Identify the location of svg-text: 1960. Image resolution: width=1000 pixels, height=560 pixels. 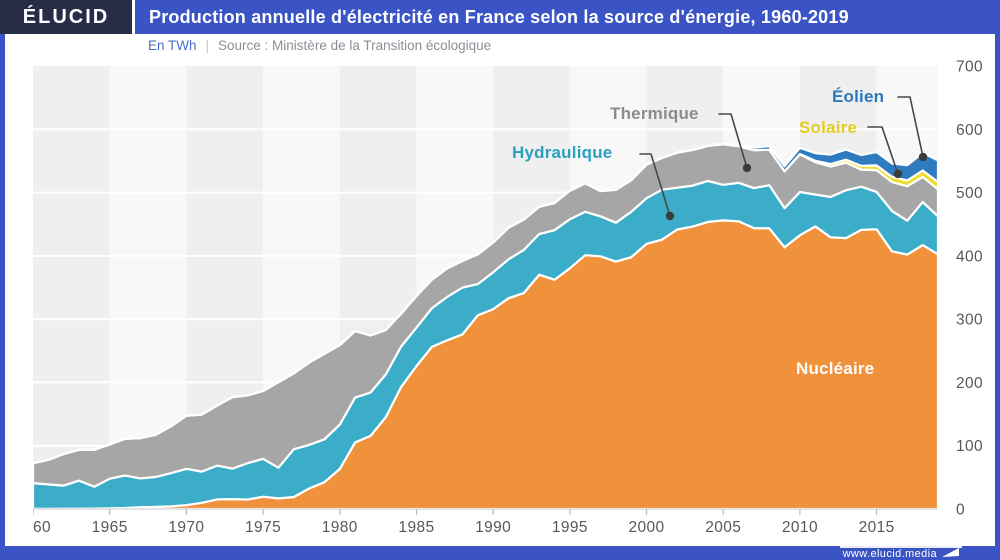
(42, 527).